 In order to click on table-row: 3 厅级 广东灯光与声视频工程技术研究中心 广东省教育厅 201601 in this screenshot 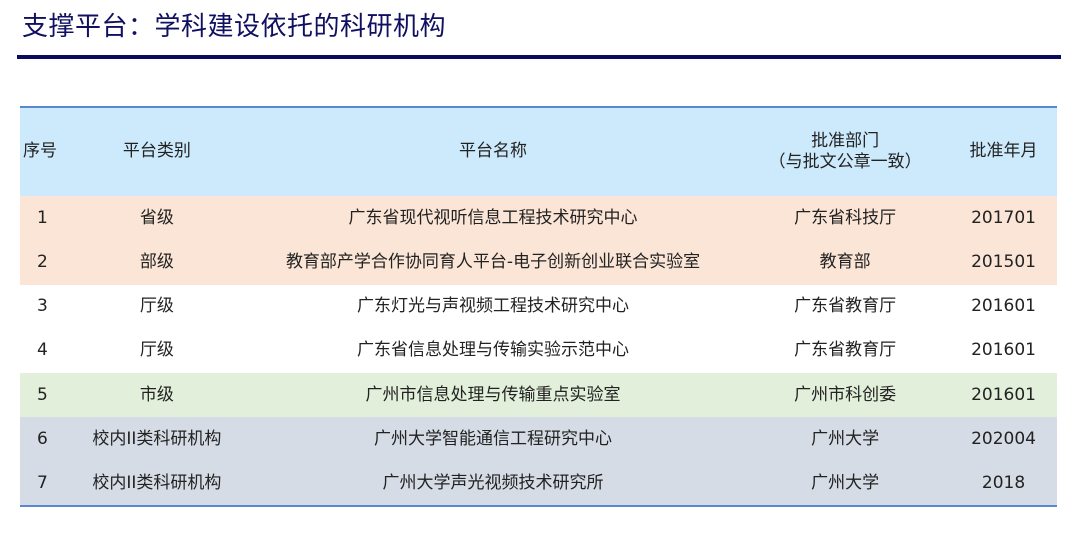, I will do `click(538, 306)`.